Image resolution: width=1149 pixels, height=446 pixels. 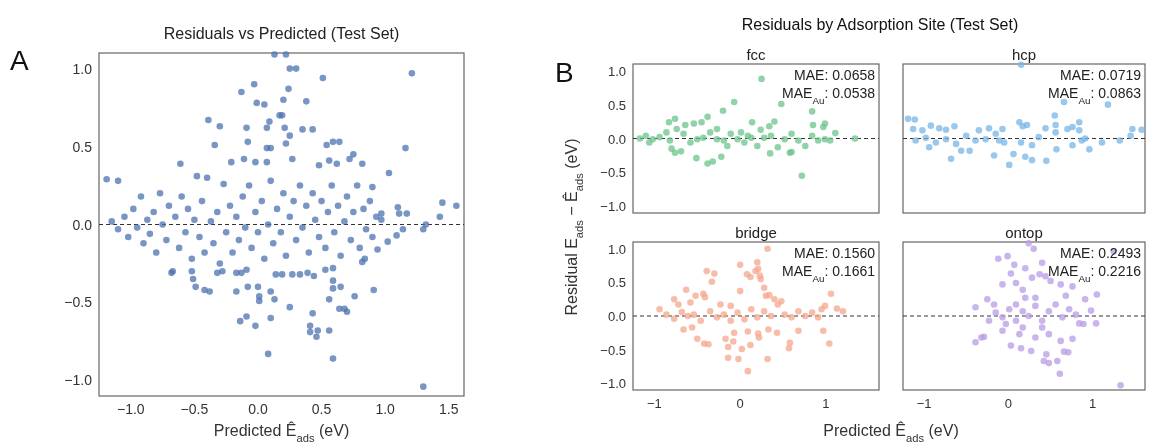 I want to click on annotation: MAE: 0.0719, so click(x=1101, y=75).